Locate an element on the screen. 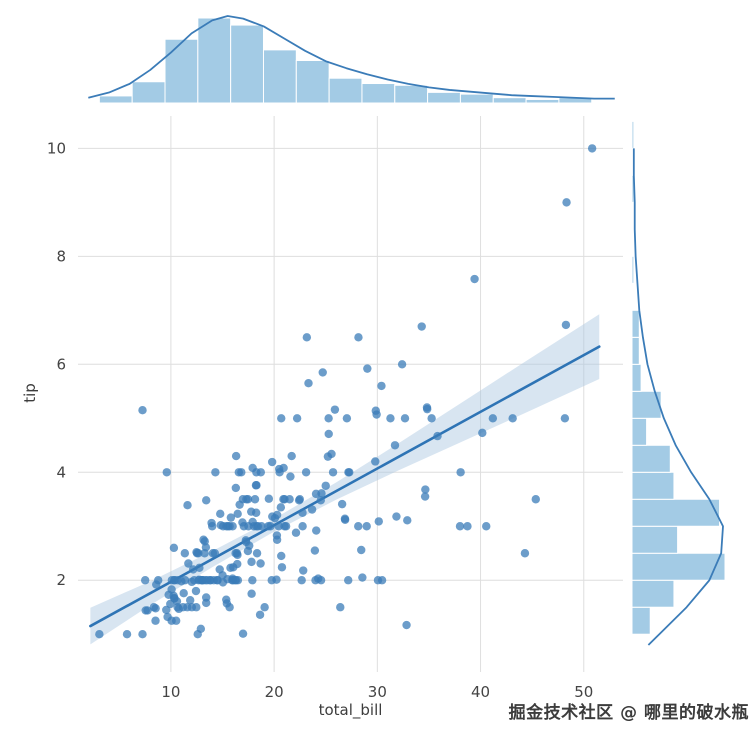 Image resolution: width=755 pixels, height=743 pixels. watermark-text: 掘金技术社区 @ 哪里的破水瓶 is located at coordinates (628, 713).